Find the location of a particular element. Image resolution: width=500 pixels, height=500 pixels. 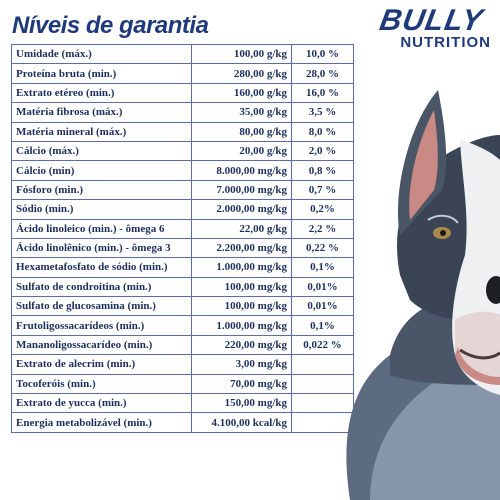

table-row: Extrato de yucca (min.) 150,00 mg/kg is located at coordinates (182, 403).